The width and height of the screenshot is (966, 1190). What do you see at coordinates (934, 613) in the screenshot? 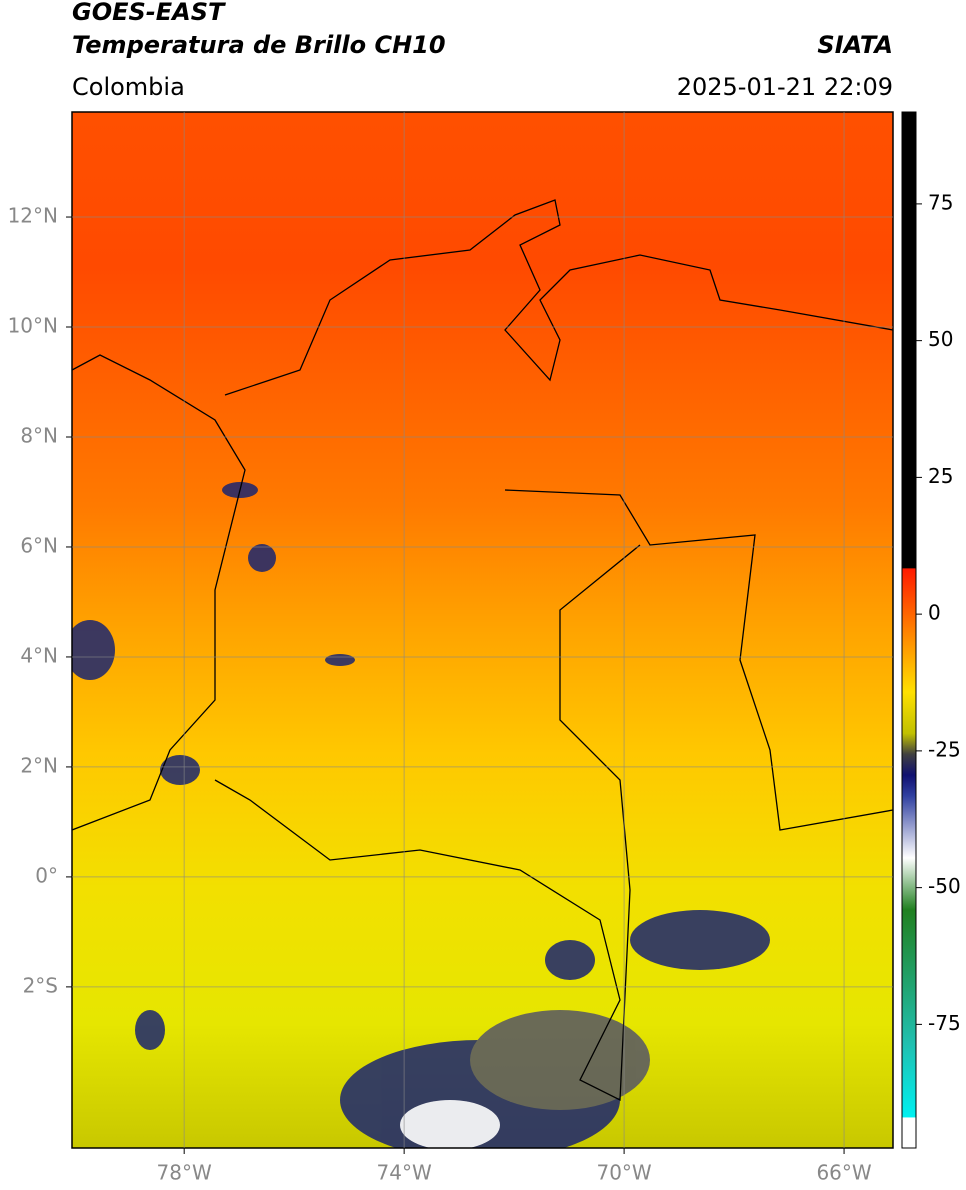
I see `colorbar-tick-label: 0` at bounding box center [934, 613].